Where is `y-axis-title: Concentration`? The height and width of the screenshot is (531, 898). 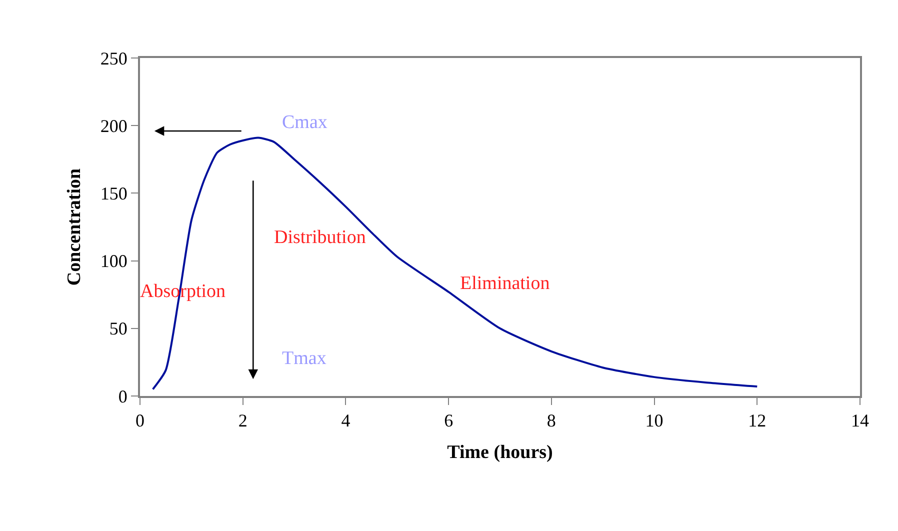
y-axis-title: Concentration is located at coordinates (74, 227).